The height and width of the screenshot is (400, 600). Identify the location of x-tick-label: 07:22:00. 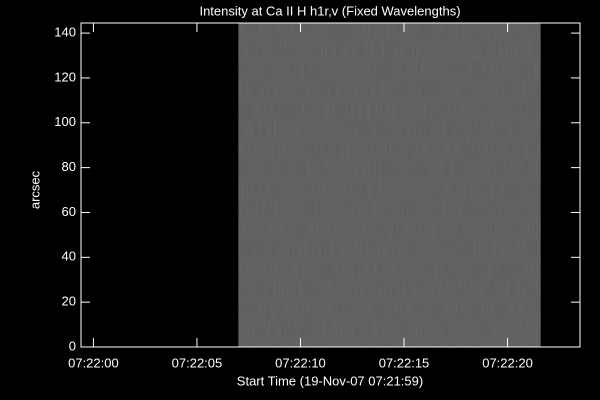
(93, 362).